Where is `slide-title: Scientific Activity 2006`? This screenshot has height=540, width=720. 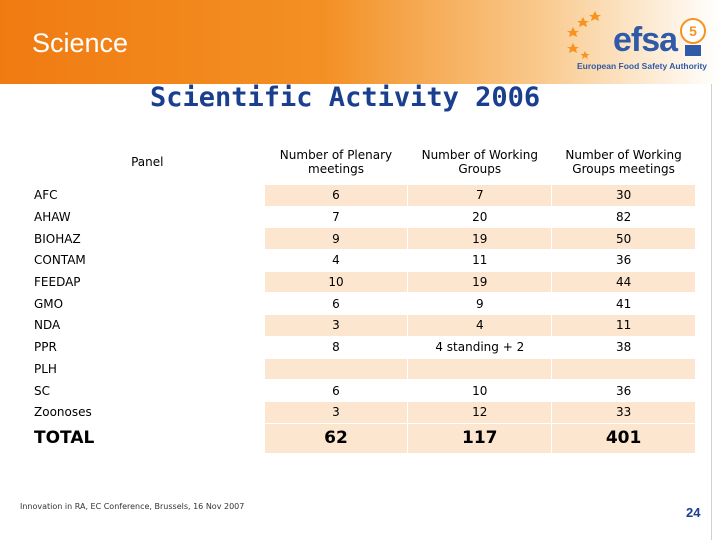 slide-title: Scientific Activity 2006 is located at coordinates (345, 97).